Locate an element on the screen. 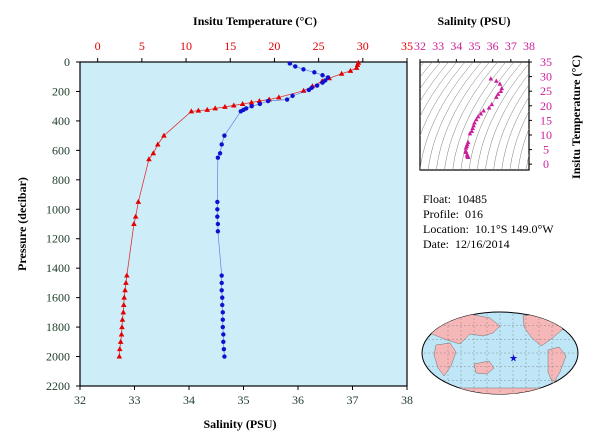 Image resolution: width=601 pixels, height=448 pixels. bottom-tick-label: 35 is located at coordinates (244, 400).